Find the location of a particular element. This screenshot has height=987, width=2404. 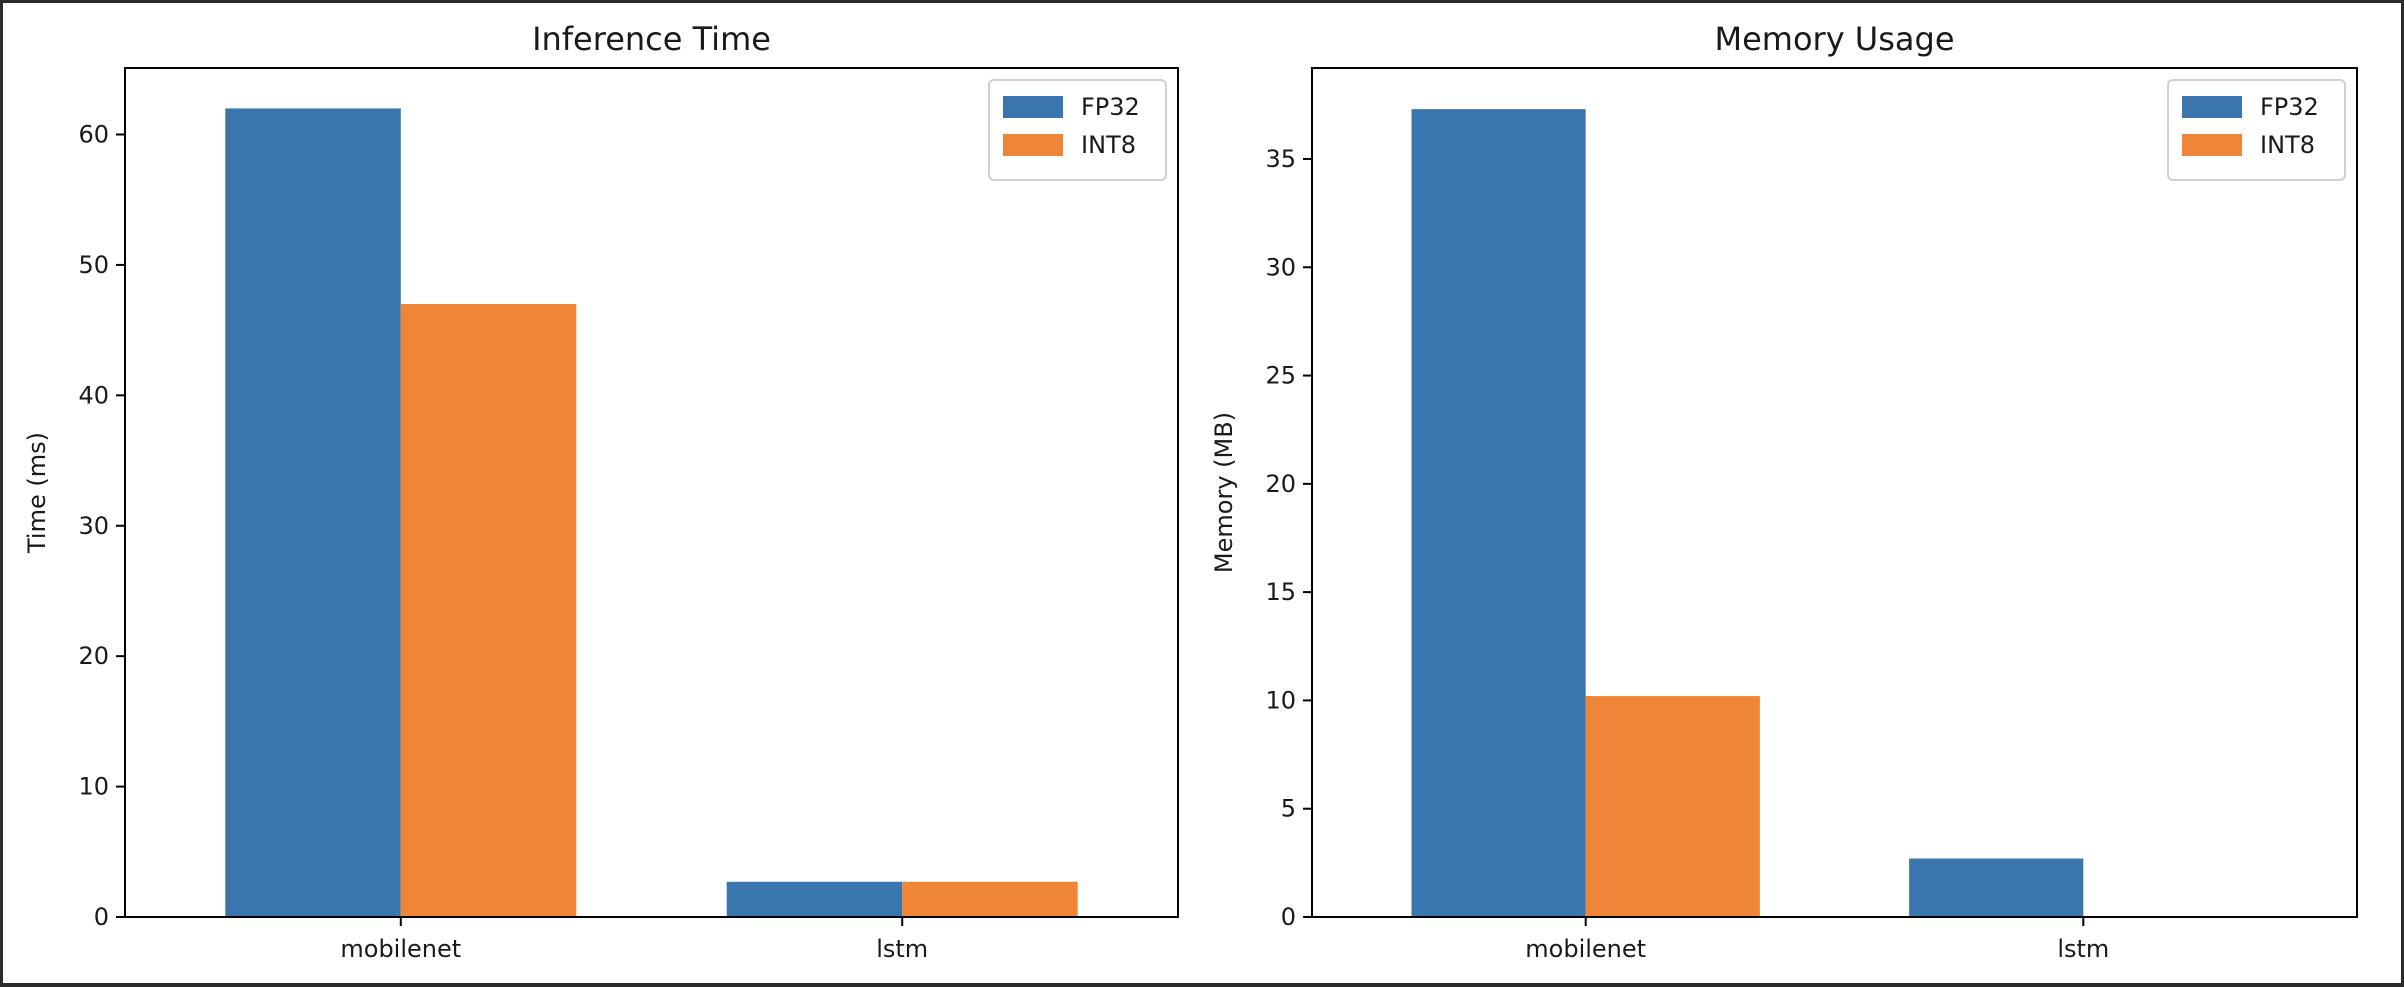

chart-title-inference-time: Inference Time is located at coordinates (651, 39).